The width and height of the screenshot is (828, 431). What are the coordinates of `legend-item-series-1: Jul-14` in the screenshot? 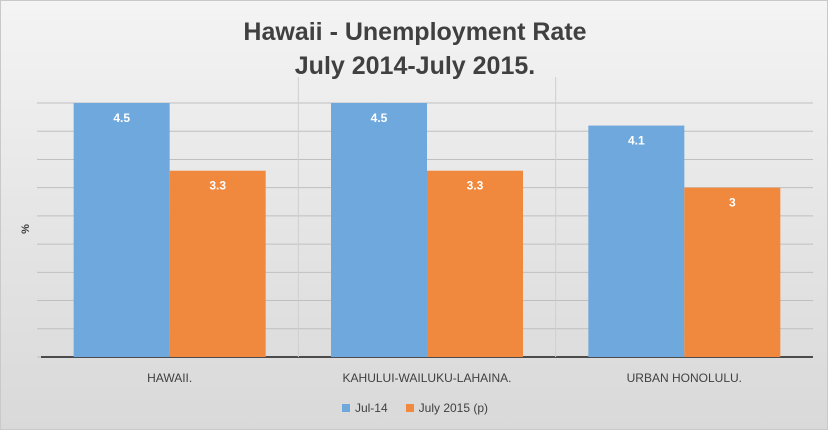 It's located at (364, 408).